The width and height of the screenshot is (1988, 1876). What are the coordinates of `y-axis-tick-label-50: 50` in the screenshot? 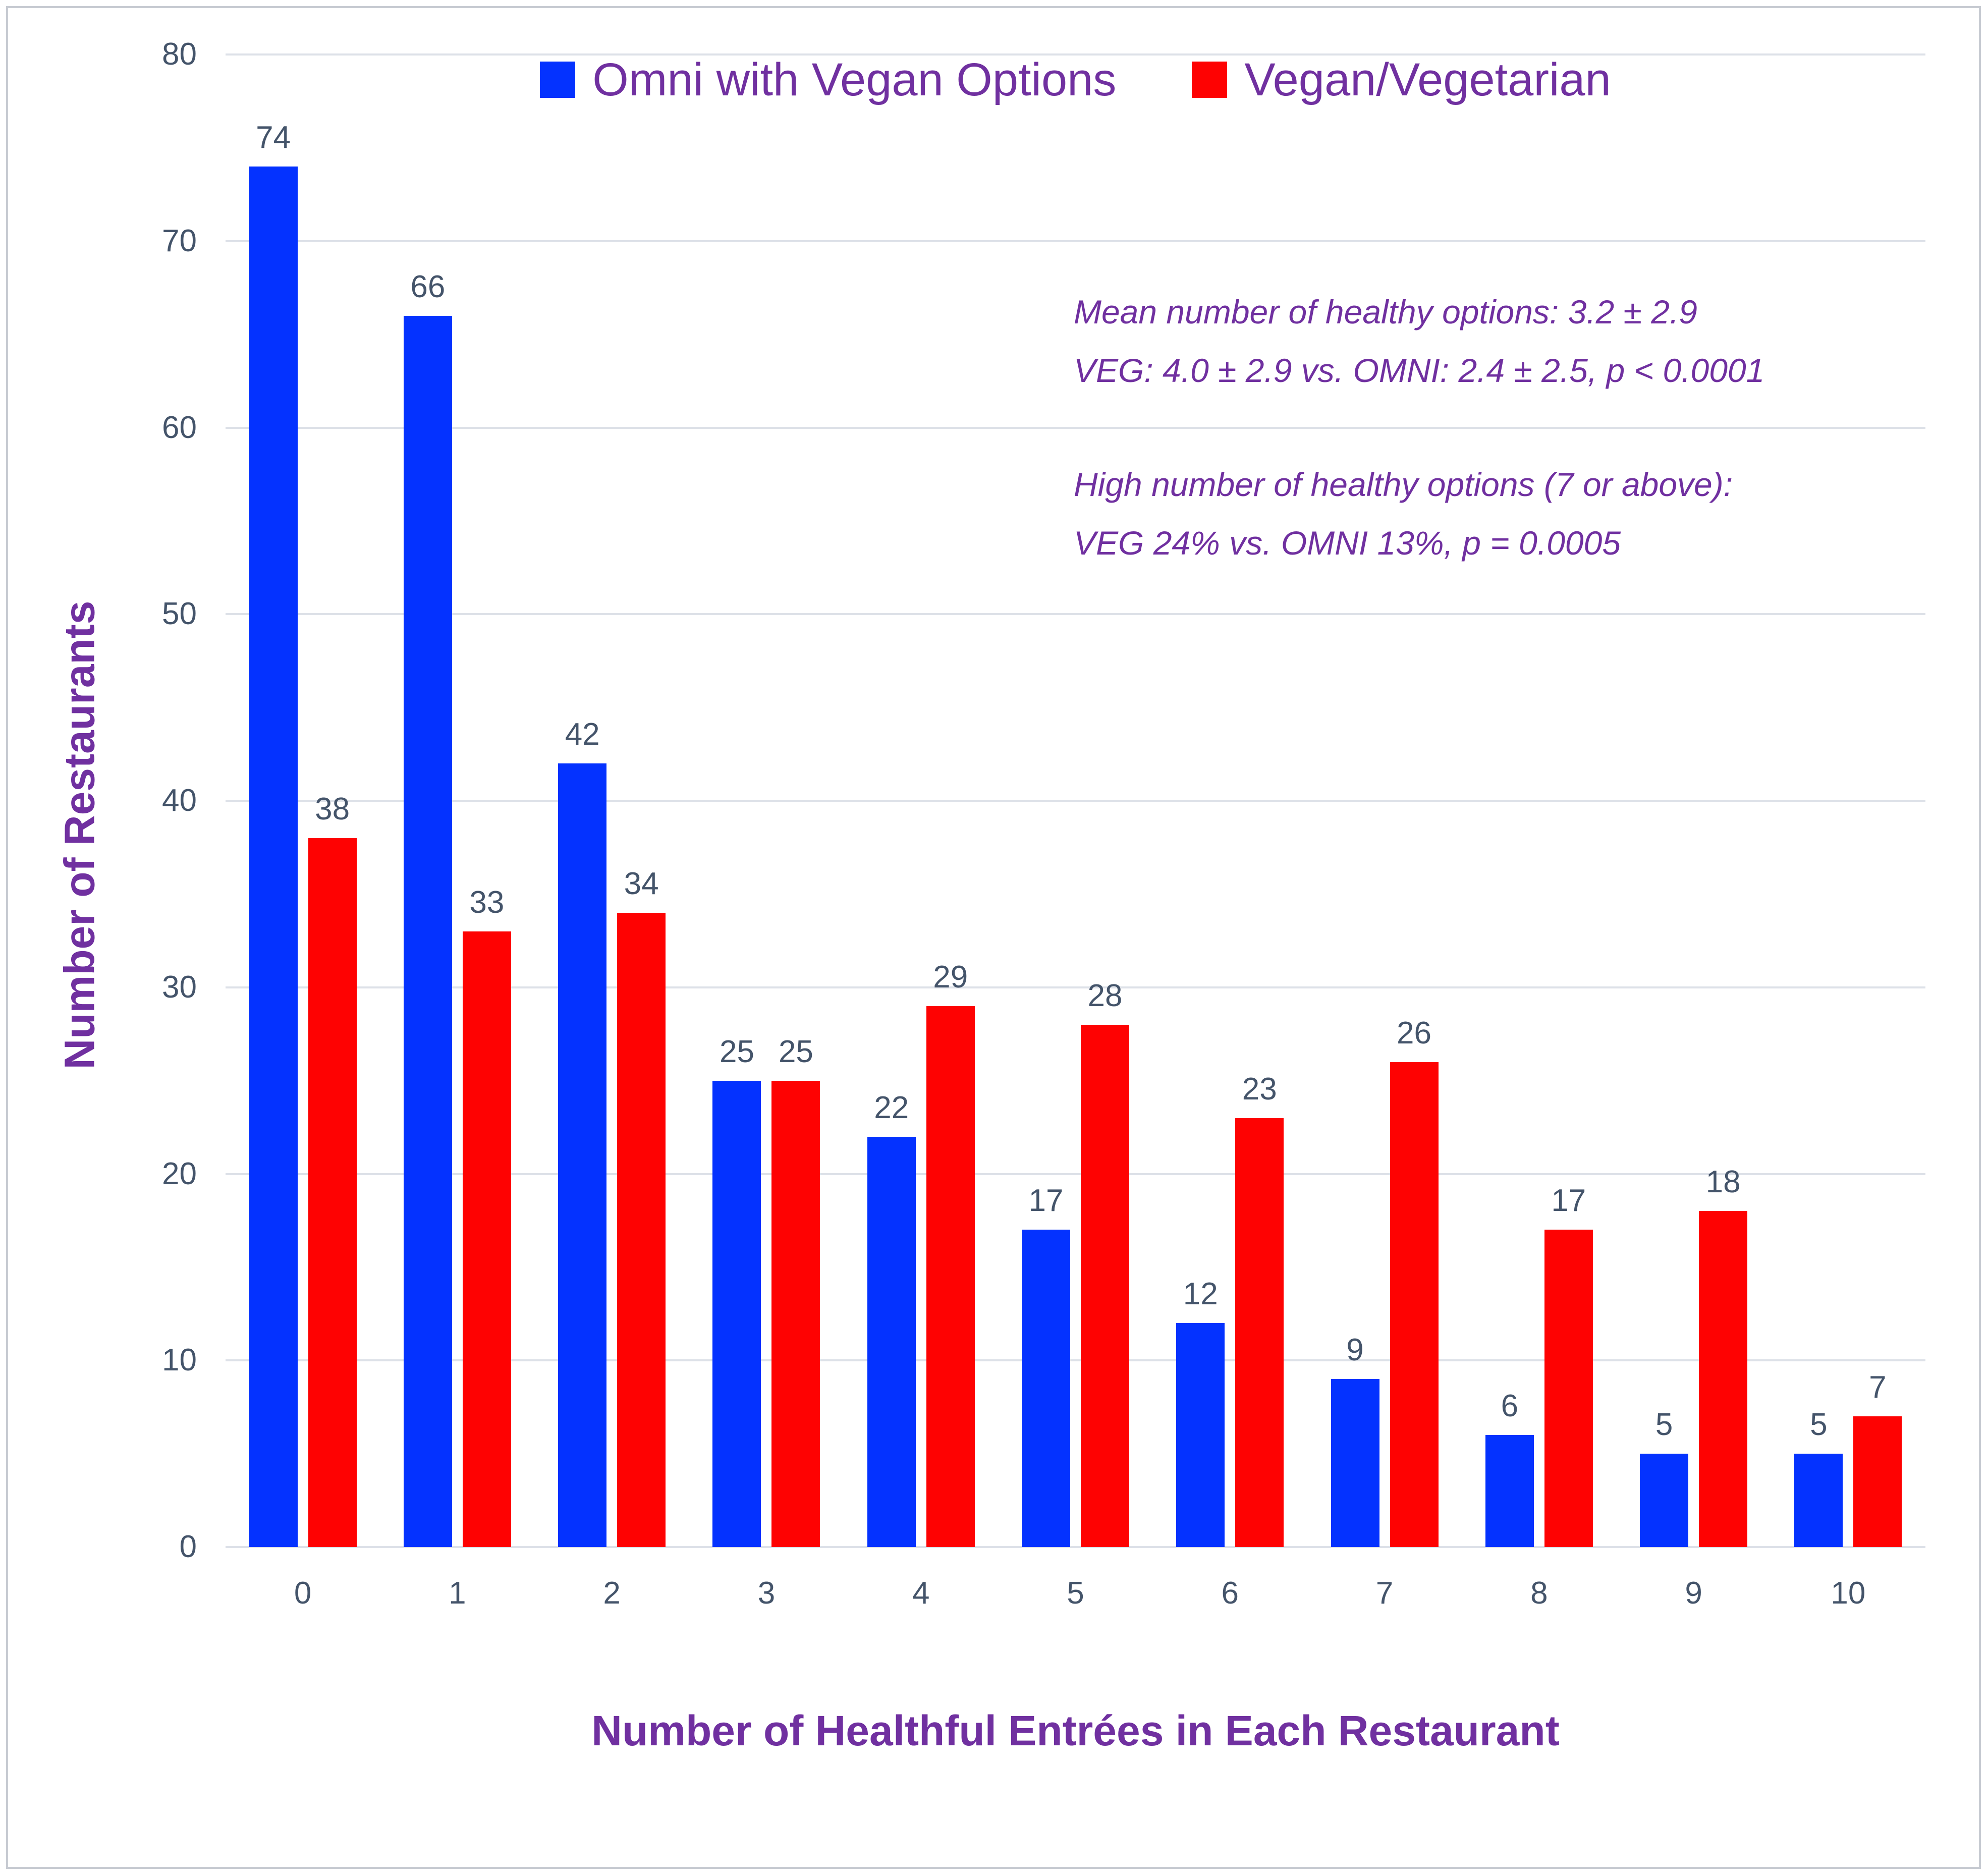 It's located at (179, 614).